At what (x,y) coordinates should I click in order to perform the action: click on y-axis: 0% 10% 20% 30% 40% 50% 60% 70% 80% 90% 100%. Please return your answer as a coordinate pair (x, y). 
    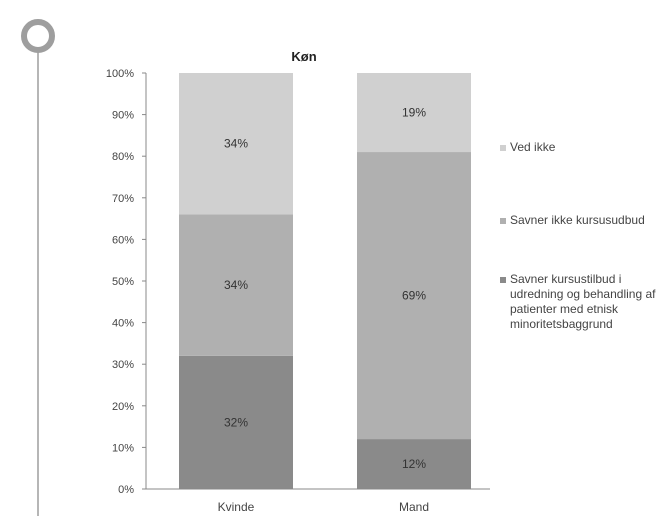
    Looking at the image, I should click on (126, 282).